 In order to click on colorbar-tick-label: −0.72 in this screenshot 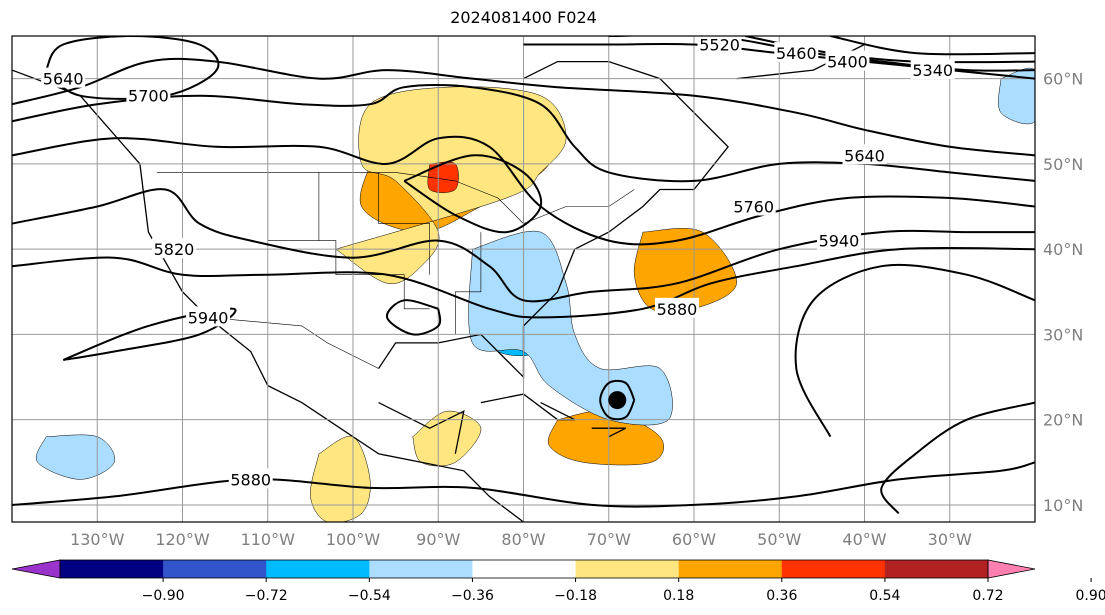, I will do `click(266, 596)`.